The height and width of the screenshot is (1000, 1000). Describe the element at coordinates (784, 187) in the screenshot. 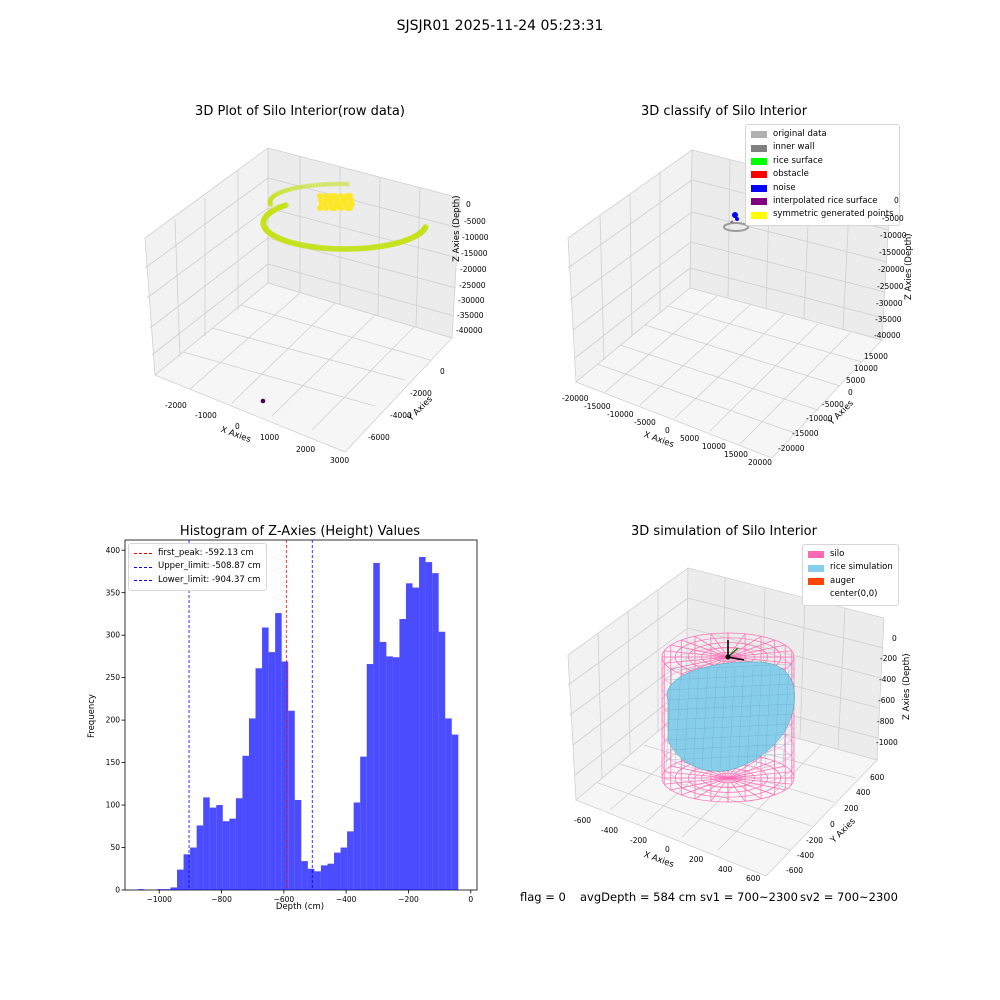

I see `legend-label: noise` at that location.